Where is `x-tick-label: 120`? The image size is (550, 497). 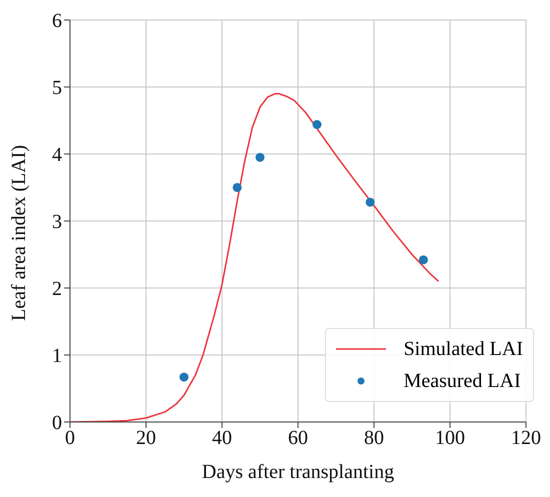
x-tick-label: 120 is located at coordinates (526, 438).